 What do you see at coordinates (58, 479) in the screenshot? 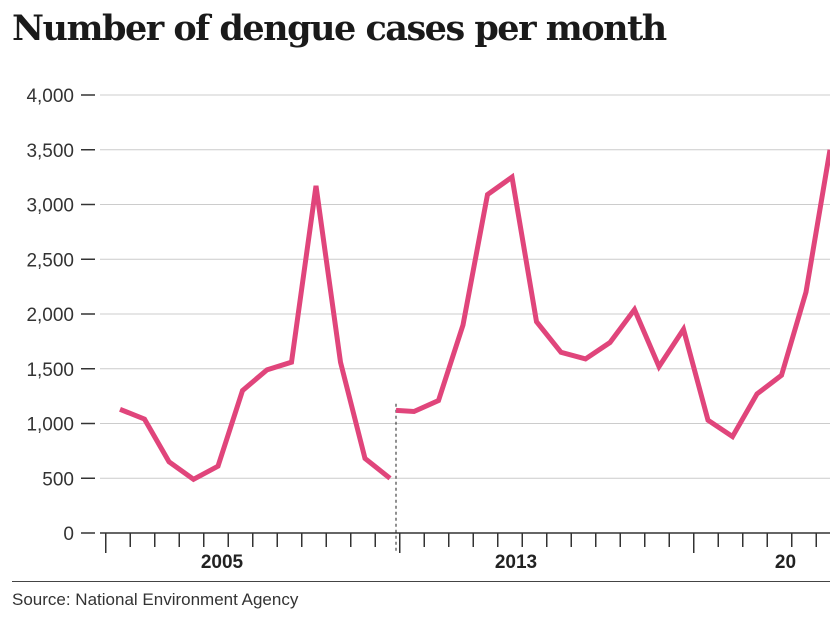
I see `y-tick-label: 500` at bounding box center [58, 479].